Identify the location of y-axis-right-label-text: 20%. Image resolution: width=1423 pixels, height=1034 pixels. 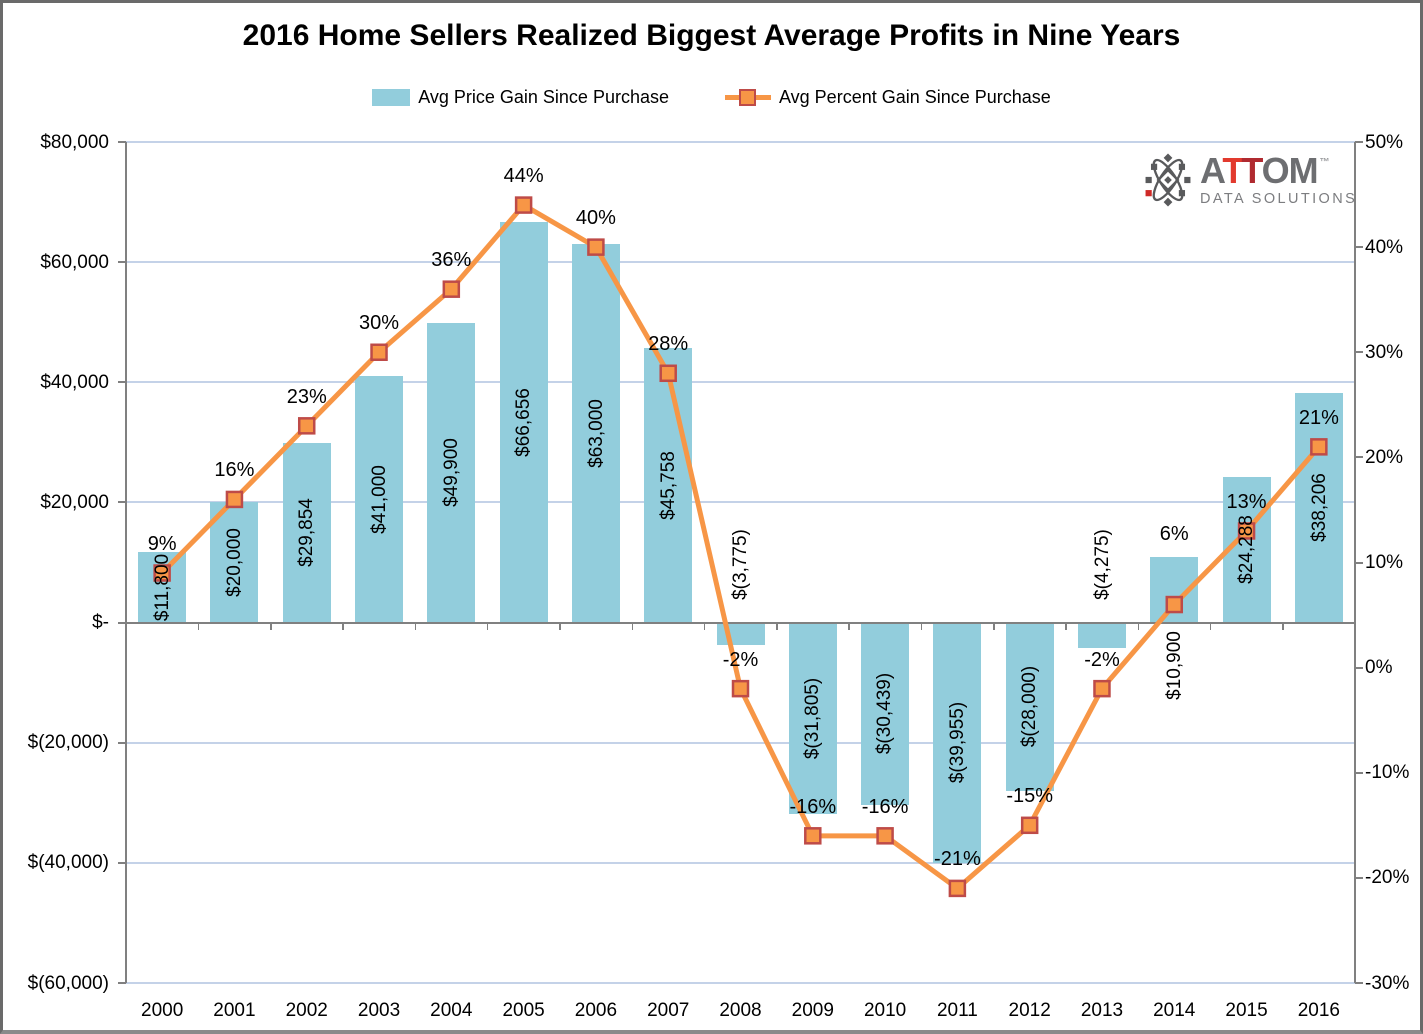
(1384, 457).